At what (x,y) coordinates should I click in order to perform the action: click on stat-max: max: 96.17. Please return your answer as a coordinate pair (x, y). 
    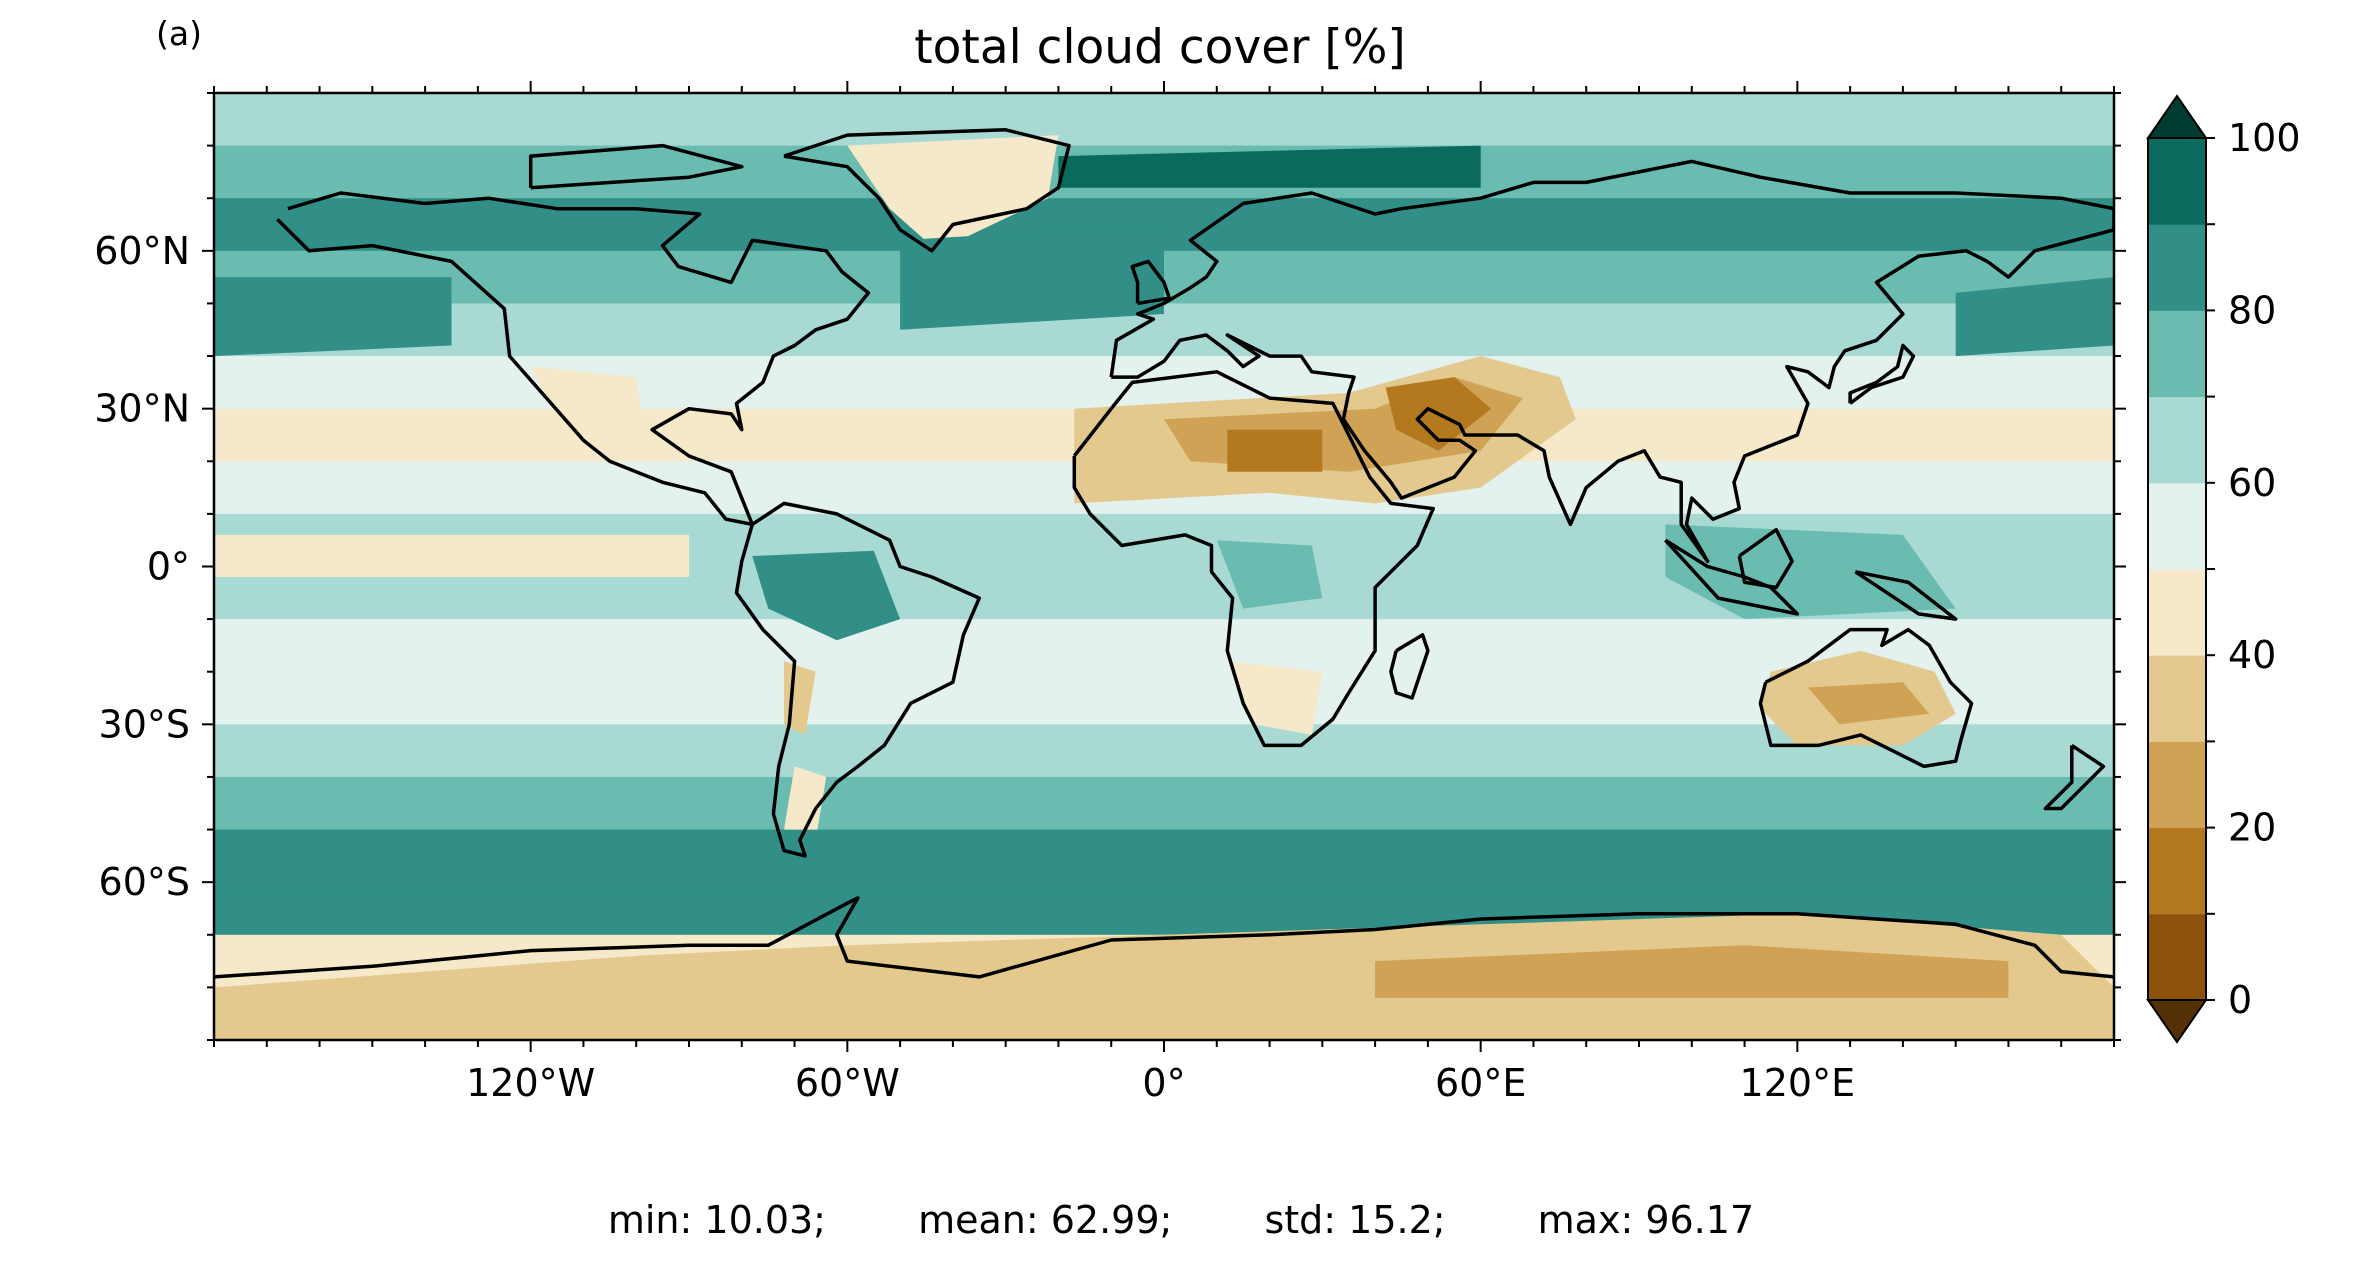
    Looking at the image, I should click on (1646, 1220).